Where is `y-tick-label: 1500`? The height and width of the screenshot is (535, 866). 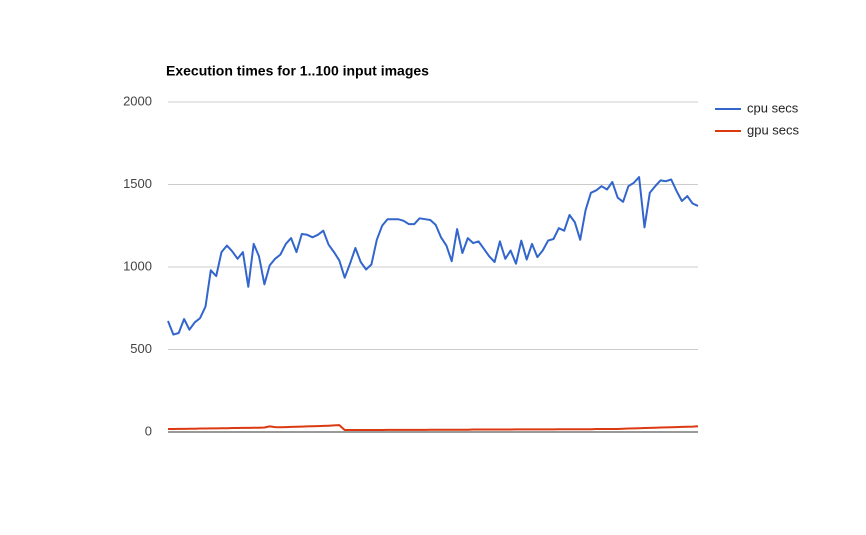
y-tick-label: 1500 is located at coordinates (137, 183).